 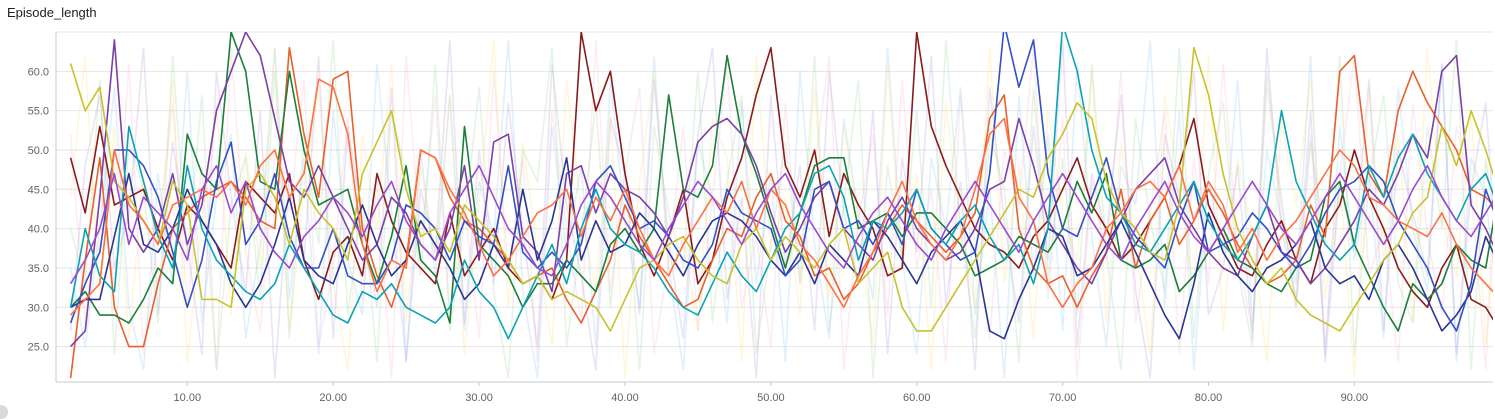 What do you see at coordinates (625, 398) in the screenshot?
I see `x-tick-label: 40.00` at bounding box center [625, 398].